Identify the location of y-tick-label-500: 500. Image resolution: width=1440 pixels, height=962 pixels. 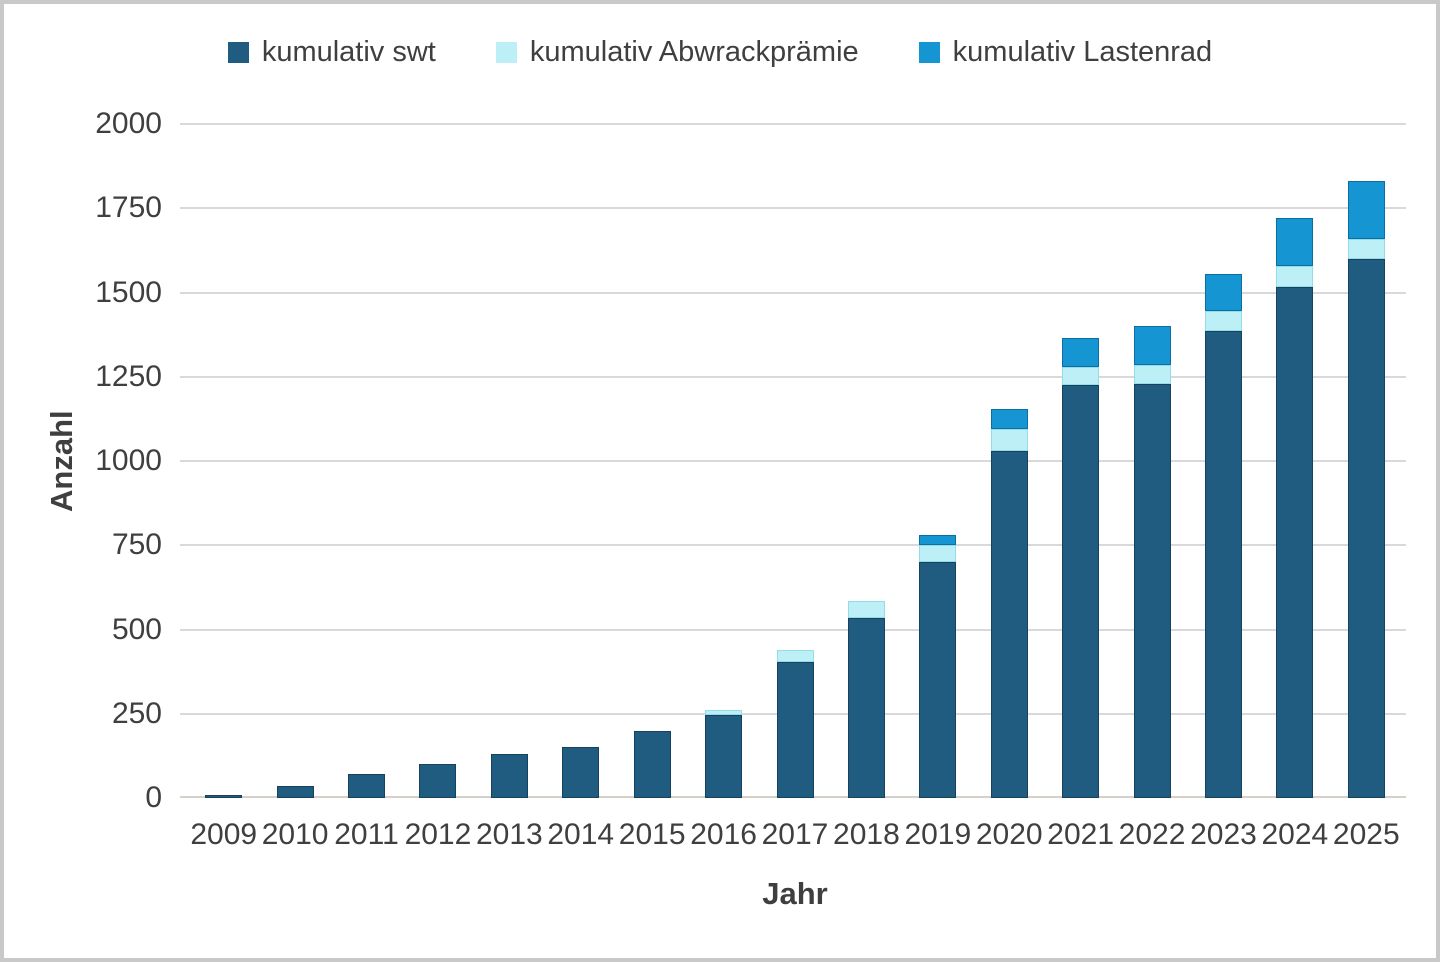
(136, 629).